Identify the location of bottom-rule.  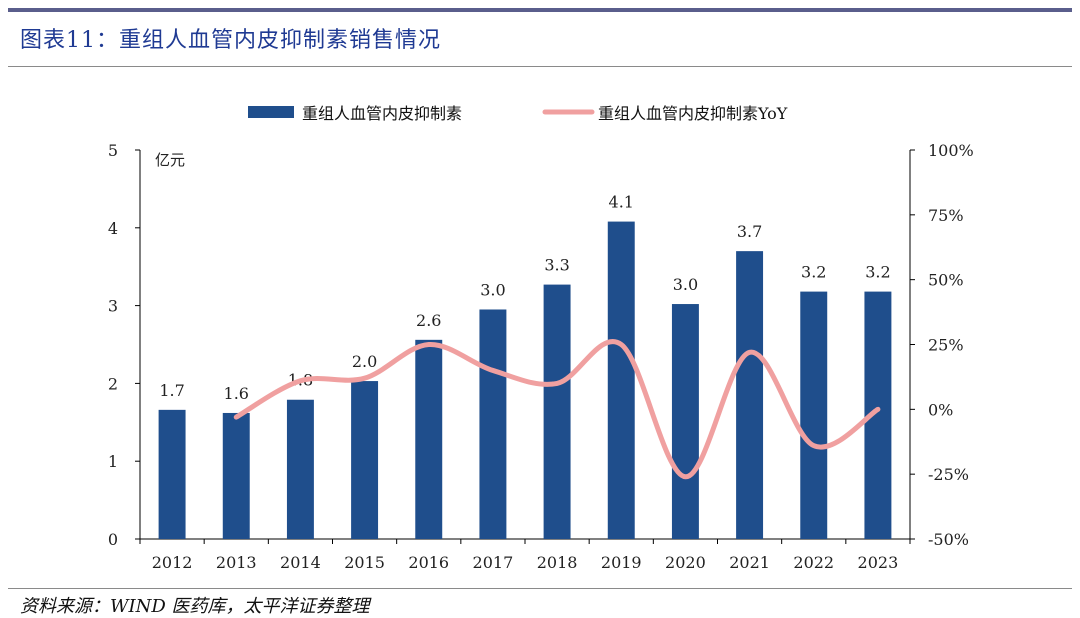
(540, 588).